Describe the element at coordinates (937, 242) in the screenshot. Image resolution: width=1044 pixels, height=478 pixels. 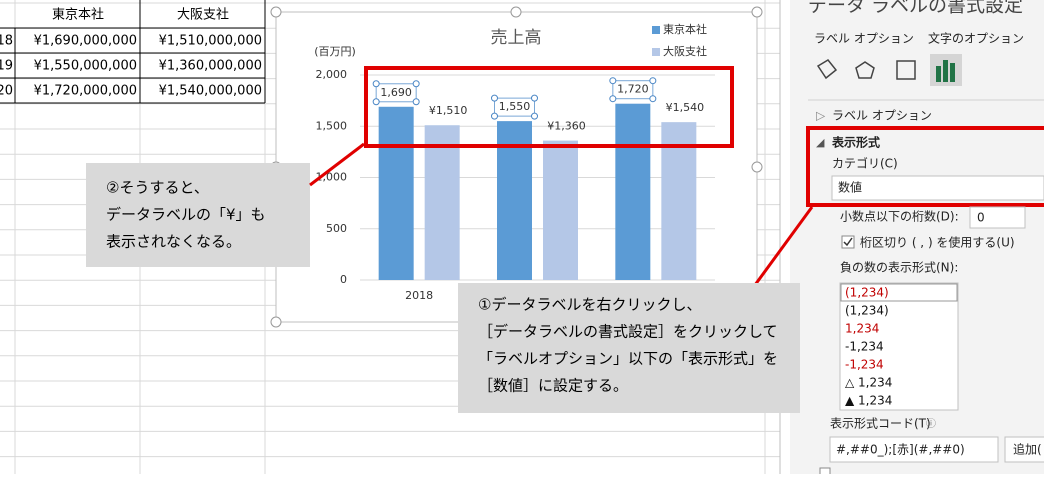
I see `checkbox-label: 桁区切り ( , ) を使用する(U)` at that location.